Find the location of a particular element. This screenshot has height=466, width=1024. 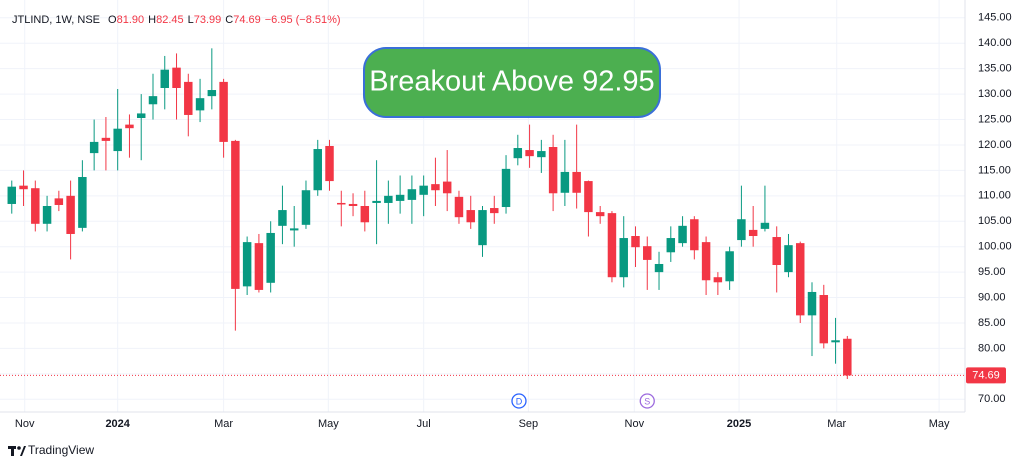

legend-key: L is located at coordinates (191, 20).